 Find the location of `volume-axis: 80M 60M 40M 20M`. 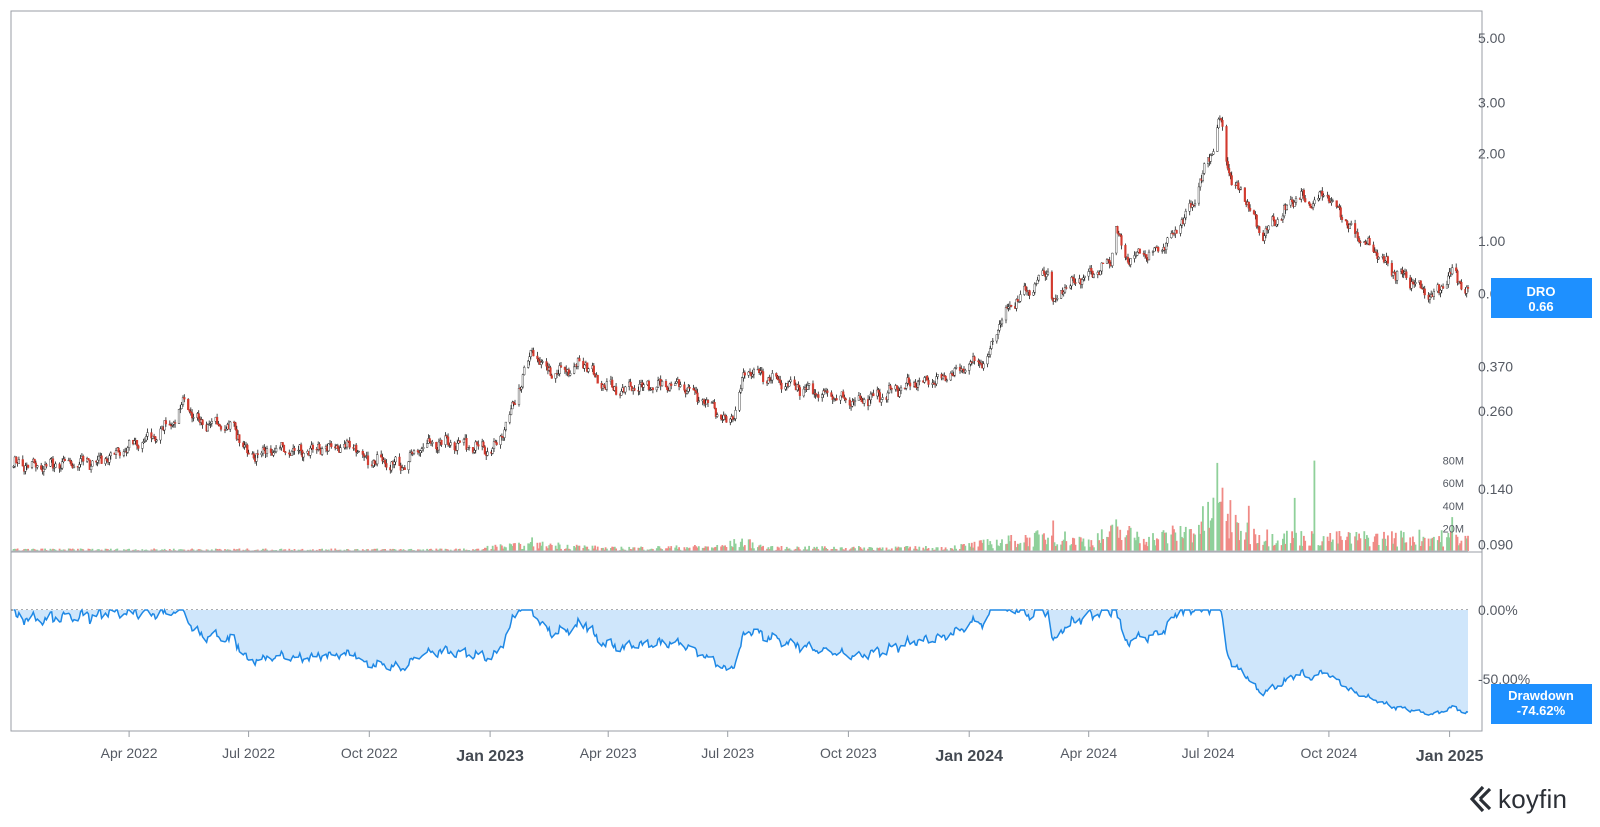

volume-axis: 80M 60M 40M 20M is located at coordinates (1453, 496).